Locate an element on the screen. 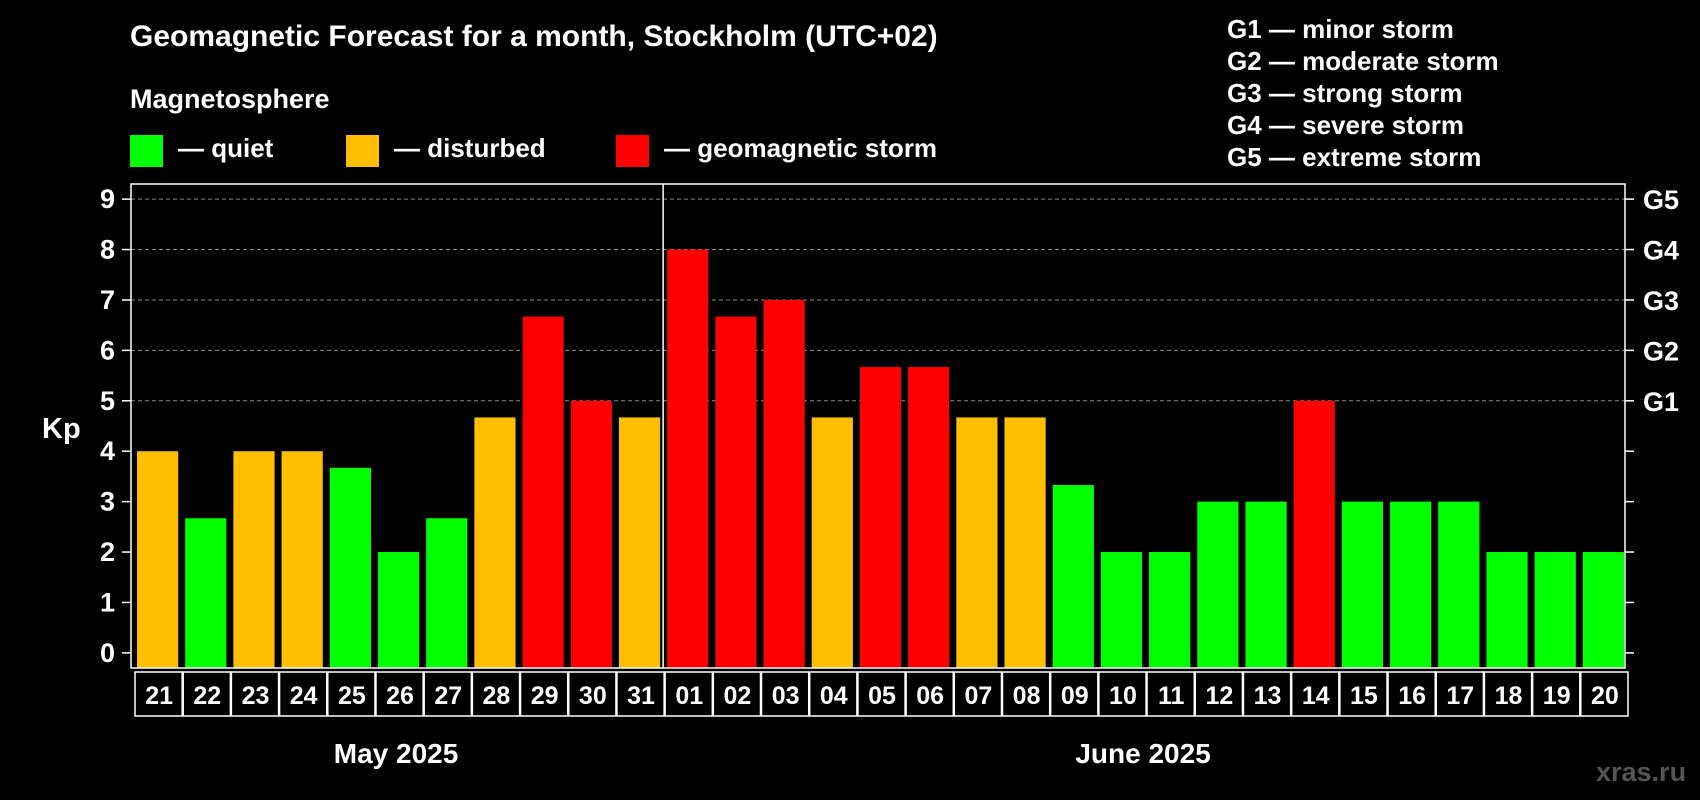 Image resolution: width=1700 pixels, height=800 pixels. g-scale-item-g4: G4 — severe storm is located at coordinates (1346, 125).